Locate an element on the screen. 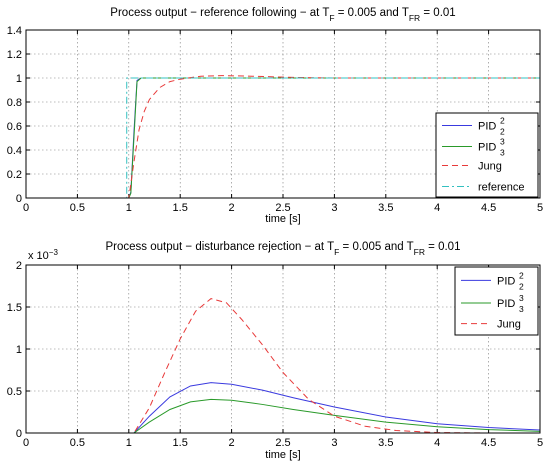 The image size is (550, 468). y-tick-label: 0.5 is located at coordinates (14, 392).